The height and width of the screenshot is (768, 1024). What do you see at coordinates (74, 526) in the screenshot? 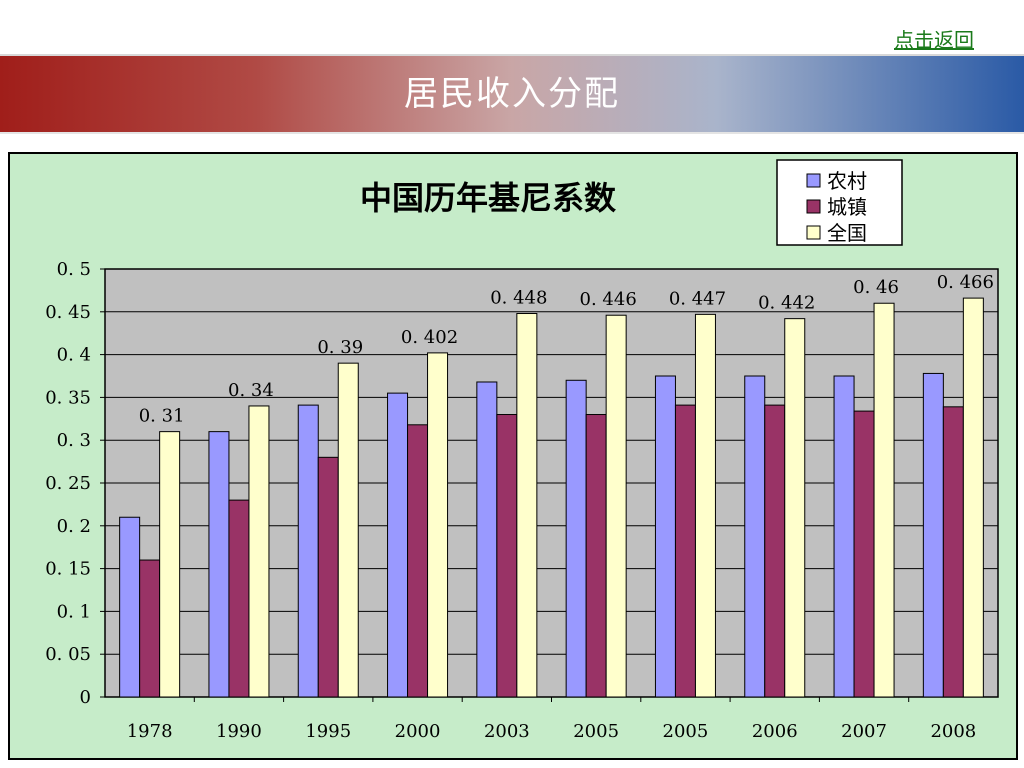
I see `y-tick-label: 0. 2` at bounding box center [74, 526].